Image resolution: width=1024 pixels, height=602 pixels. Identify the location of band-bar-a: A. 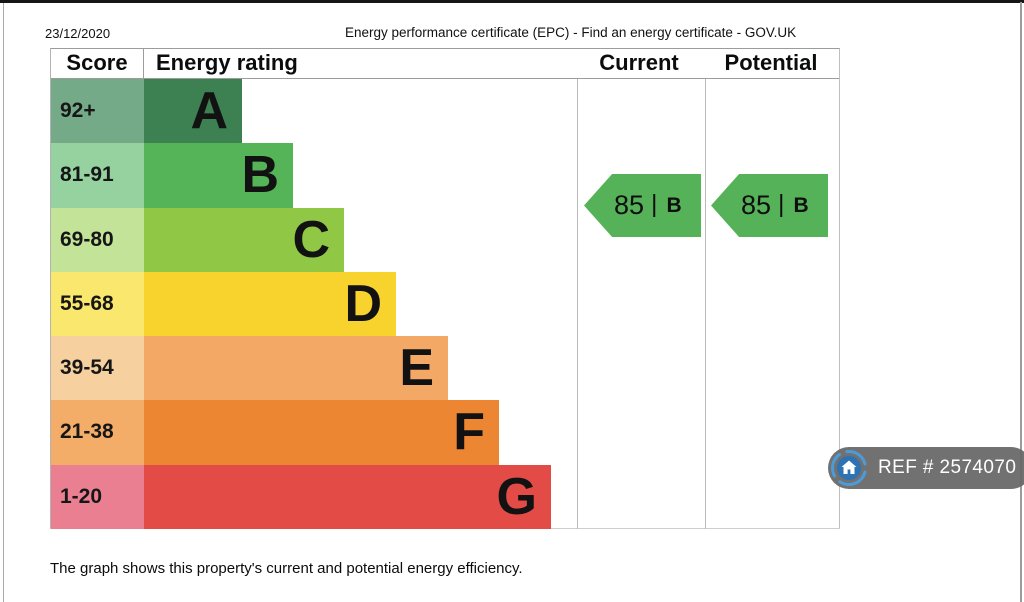
(193, 111).